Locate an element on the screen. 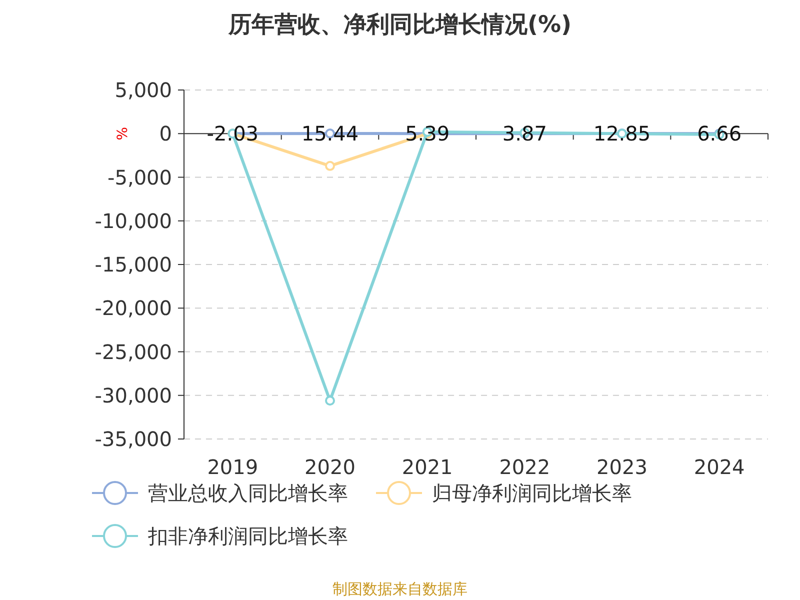 This screenshot has height=600, width=800. data-label: 6.66 is located at coordinates (719, 134).